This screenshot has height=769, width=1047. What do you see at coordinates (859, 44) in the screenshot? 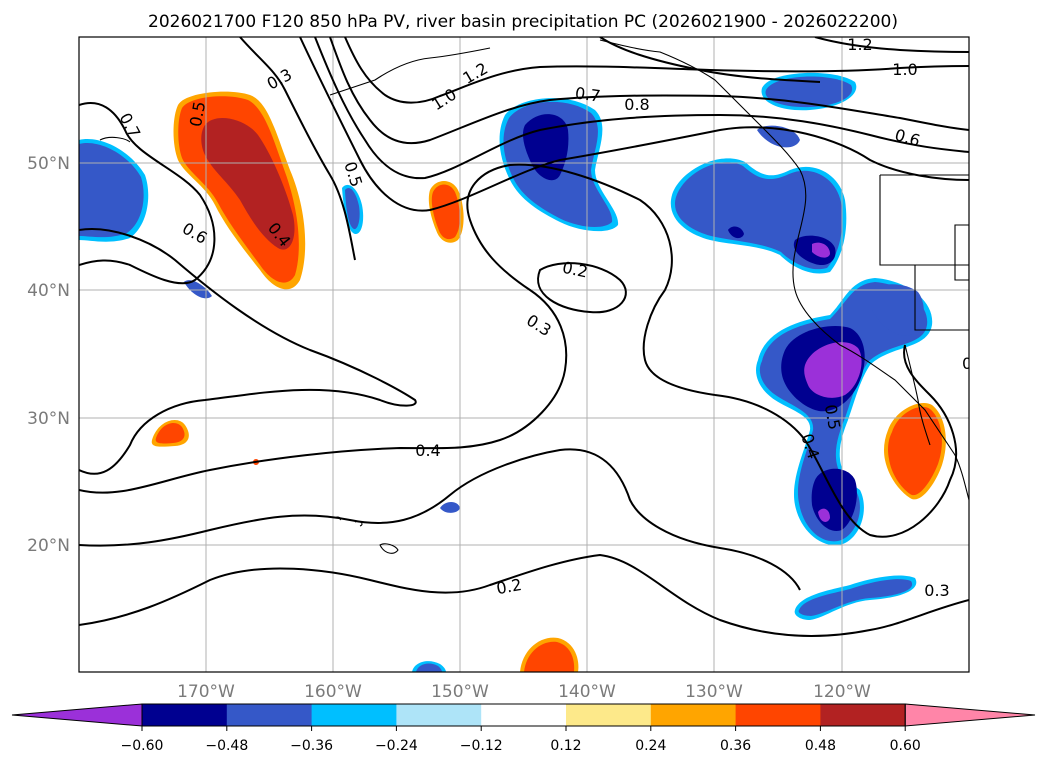
I see `contour-label: 1.2` at bounding box center [859, 44].